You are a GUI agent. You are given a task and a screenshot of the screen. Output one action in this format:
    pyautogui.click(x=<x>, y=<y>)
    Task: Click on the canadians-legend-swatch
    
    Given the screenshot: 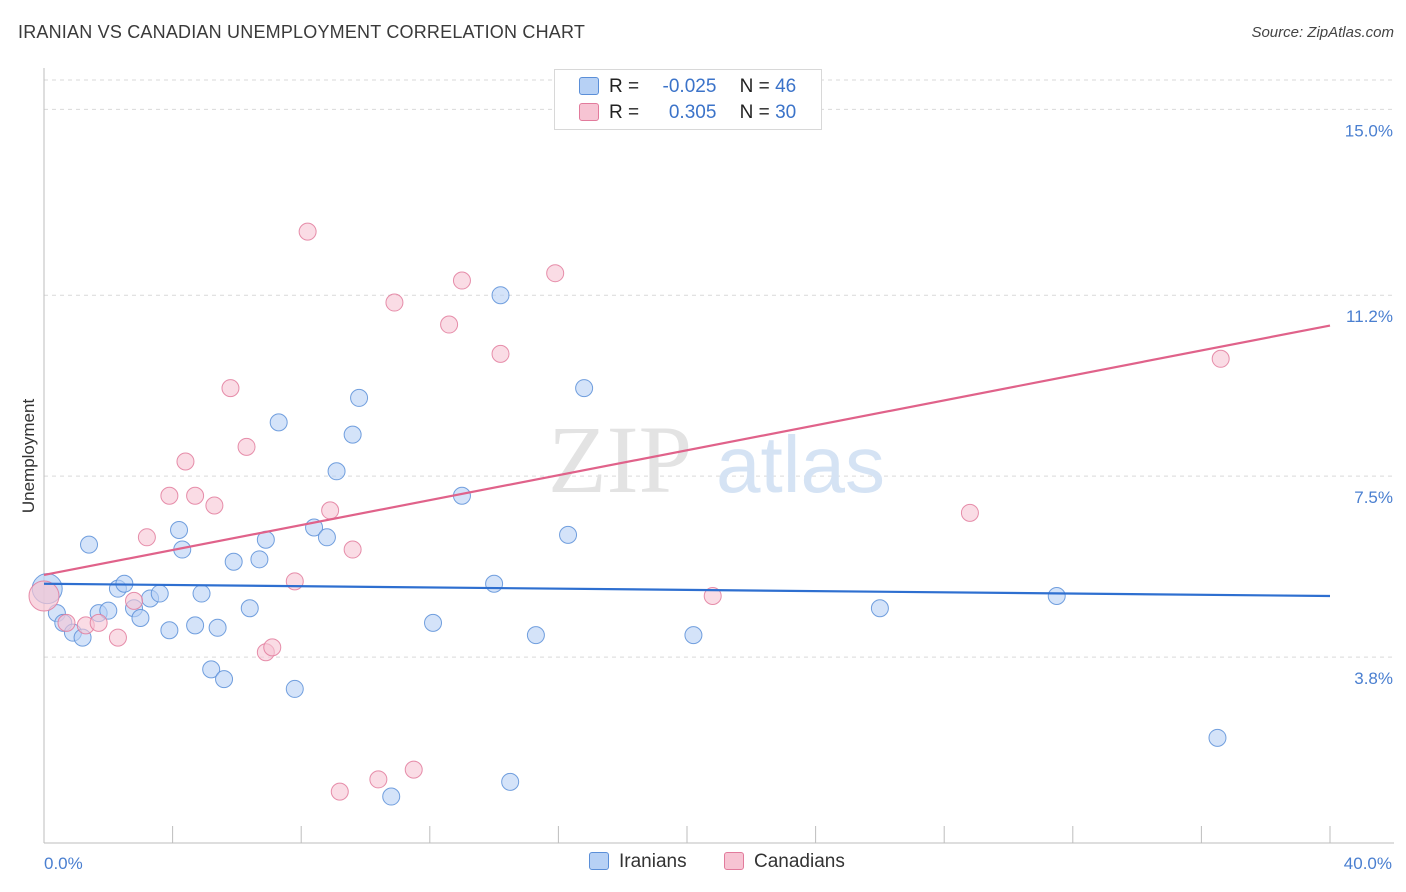 What is the action you would take?
    pyautogui.click(x=734, y=861)
    